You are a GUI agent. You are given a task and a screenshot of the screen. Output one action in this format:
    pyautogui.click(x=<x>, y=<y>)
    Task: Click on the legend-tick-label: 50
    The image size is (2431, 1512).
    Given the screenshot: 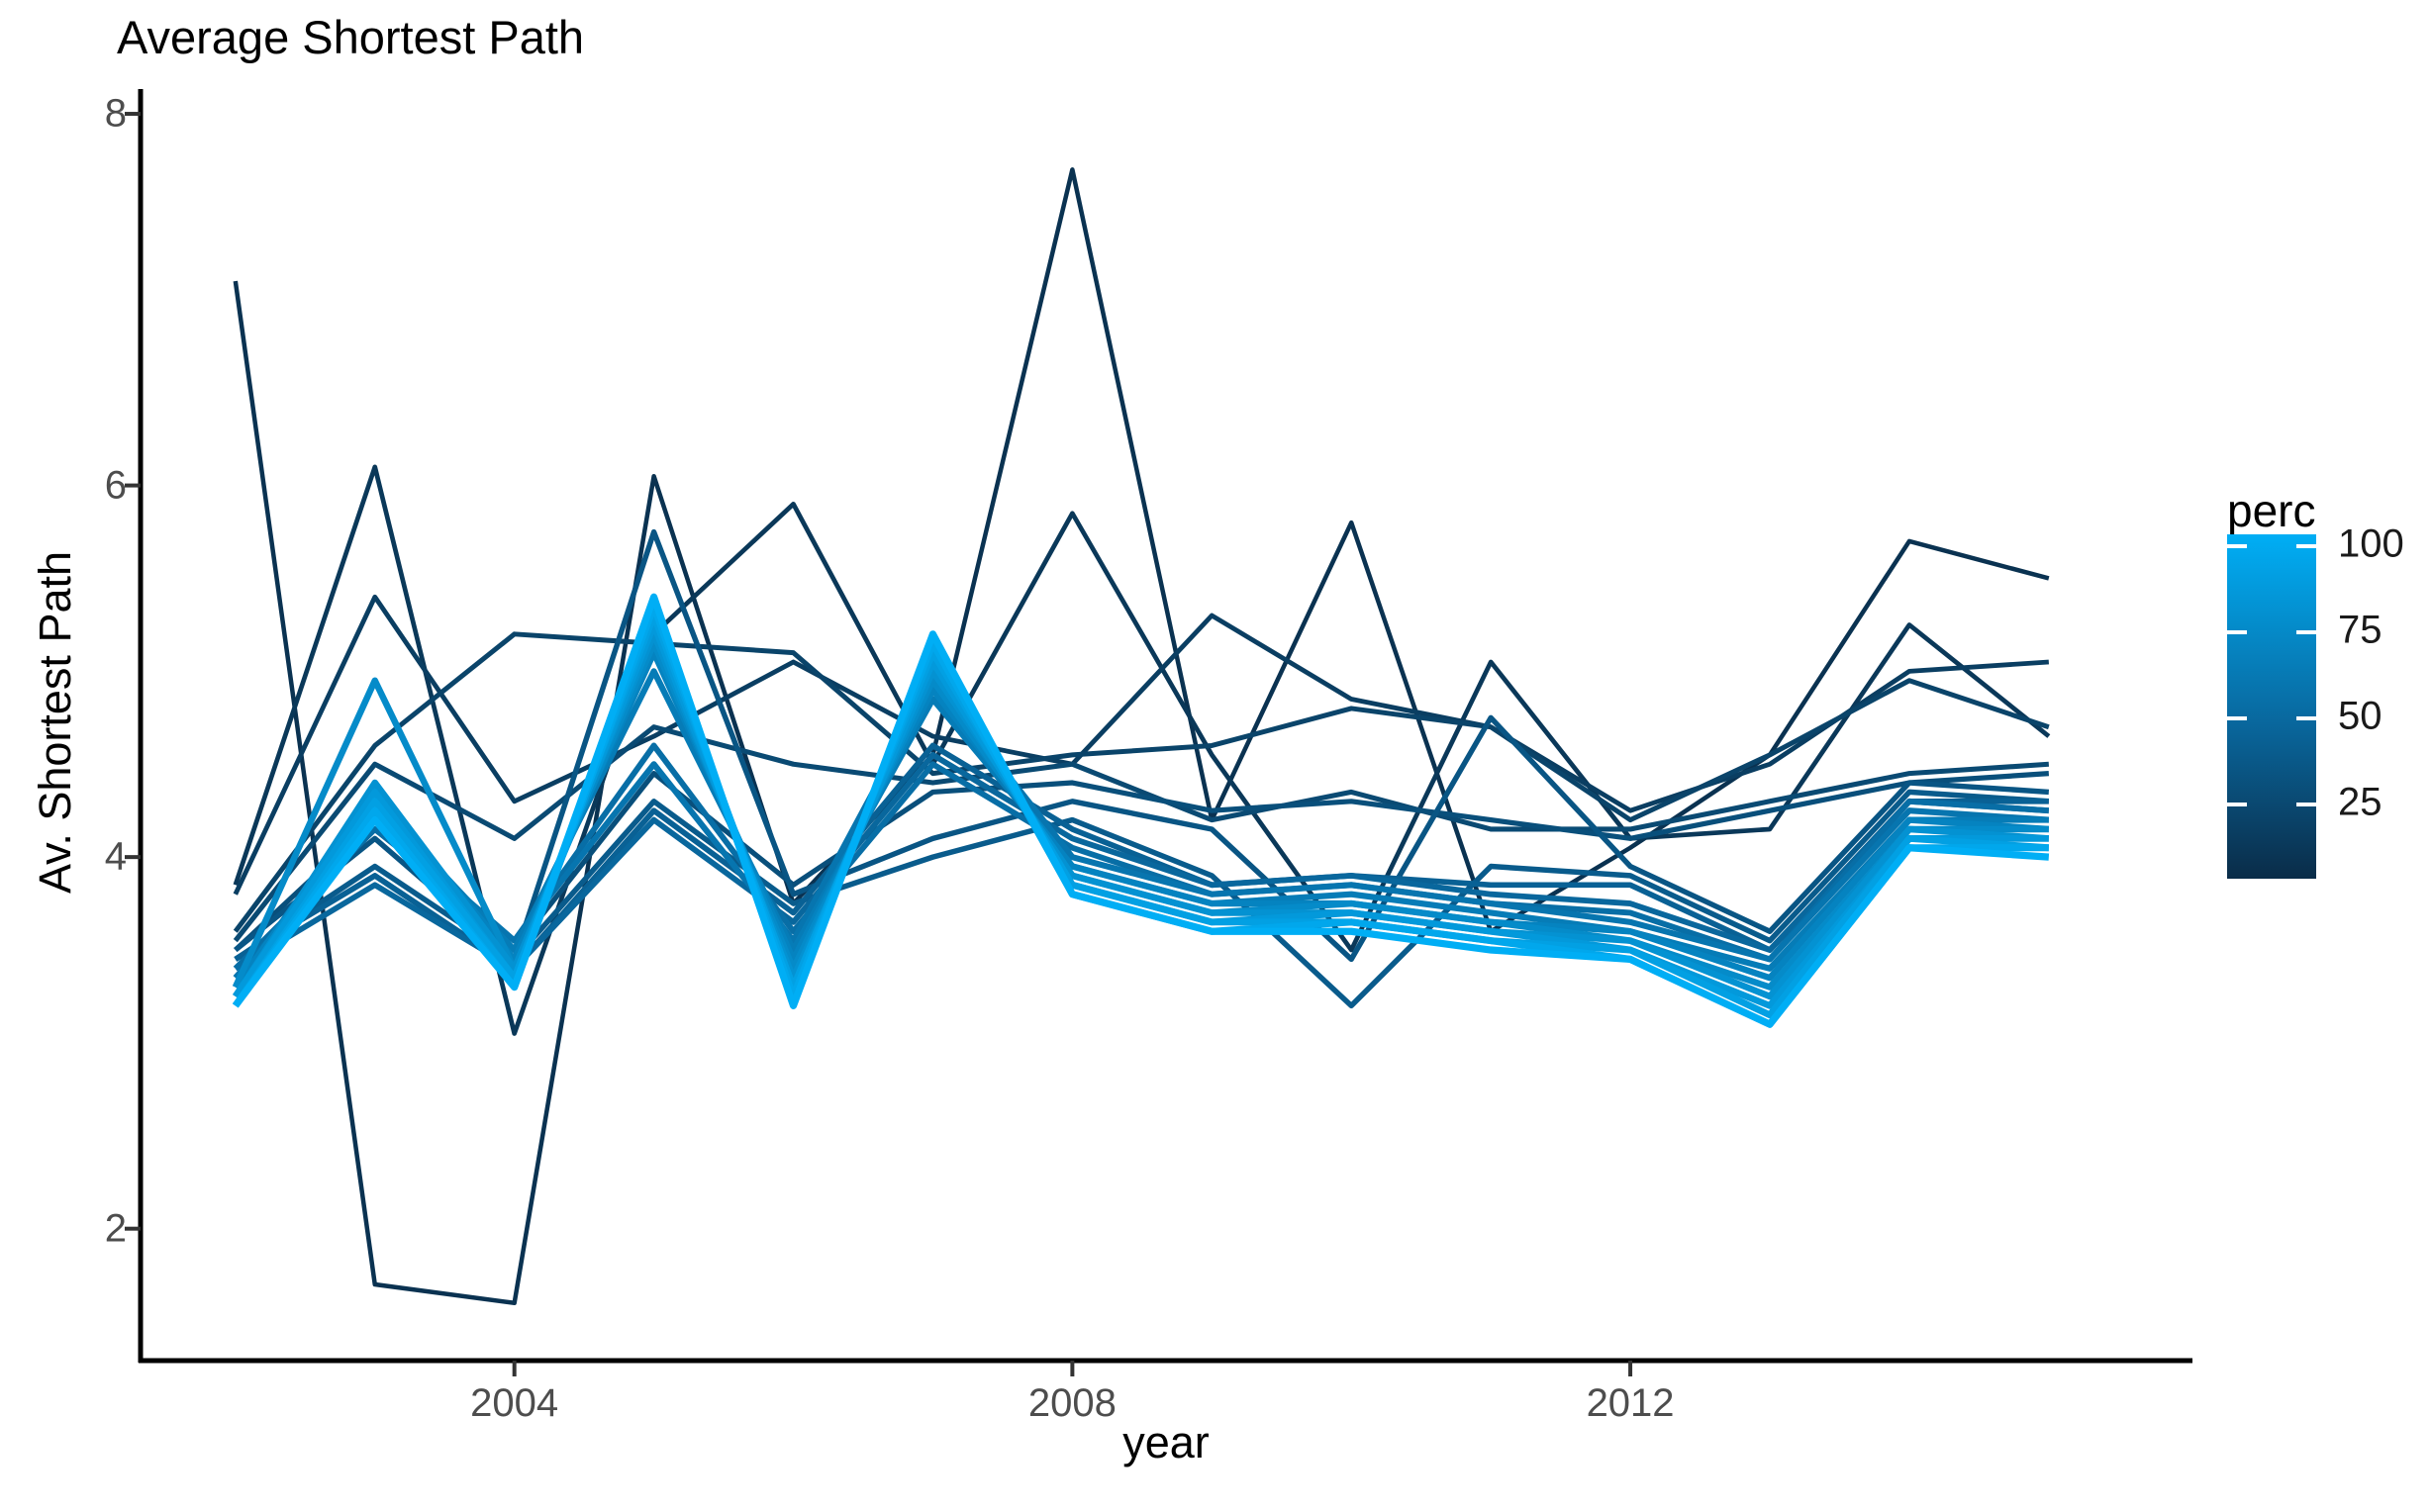 What is the action you would take?
    pyautogui.click(x=2360, y=716)
    